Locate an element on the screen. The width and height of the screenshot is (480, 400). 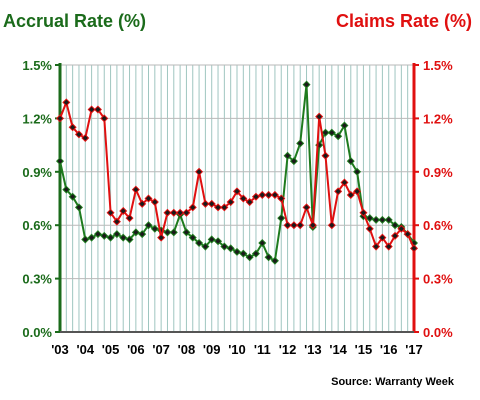
claims-rate-axis-title: Claims Rate (%) is located at coordinates (403, 21).